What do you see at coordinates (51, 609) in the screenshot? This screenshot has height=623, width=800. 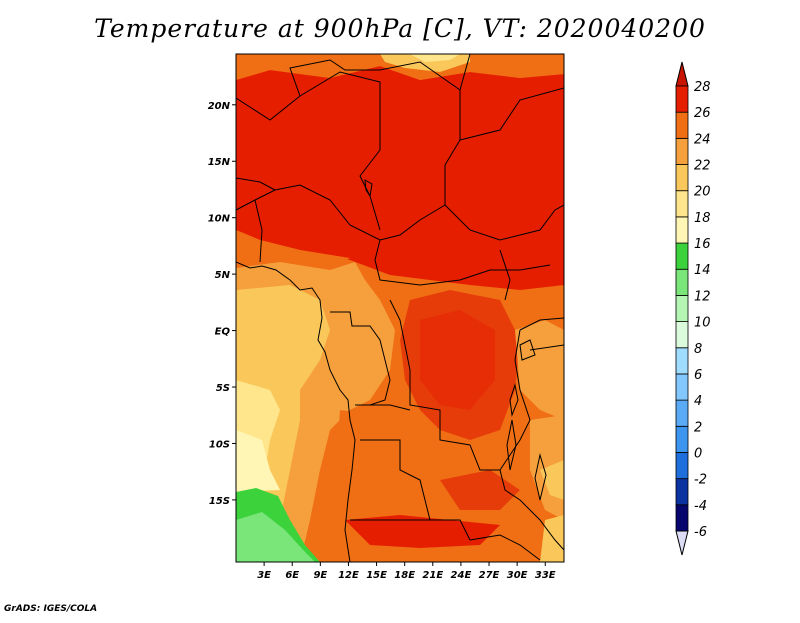 I see `footer-credit: GrADS: IGES/COLA` at bounding box center [51, 609].